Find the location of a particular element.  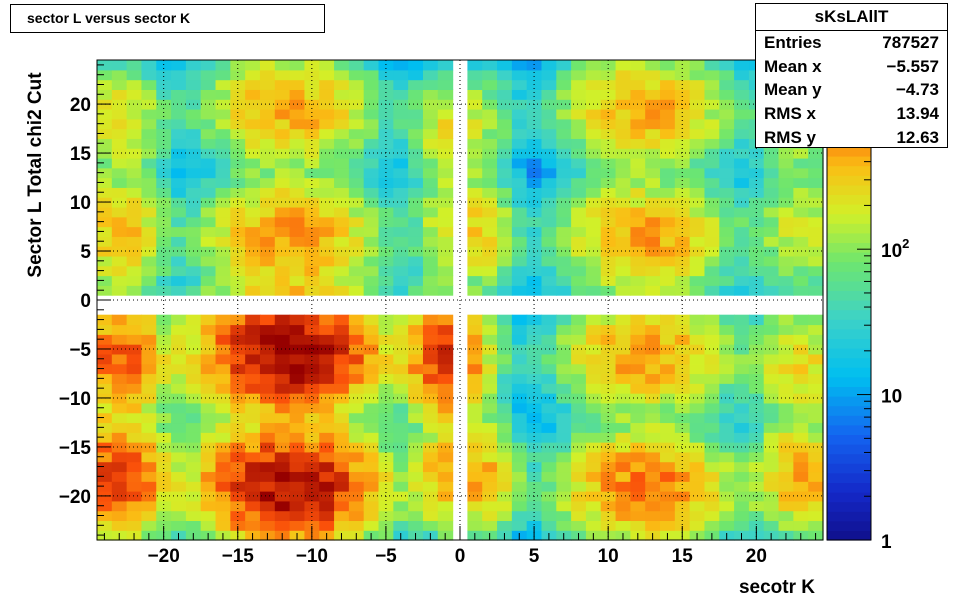

y-tick-label: −15 is located at coordinates (75, 448).